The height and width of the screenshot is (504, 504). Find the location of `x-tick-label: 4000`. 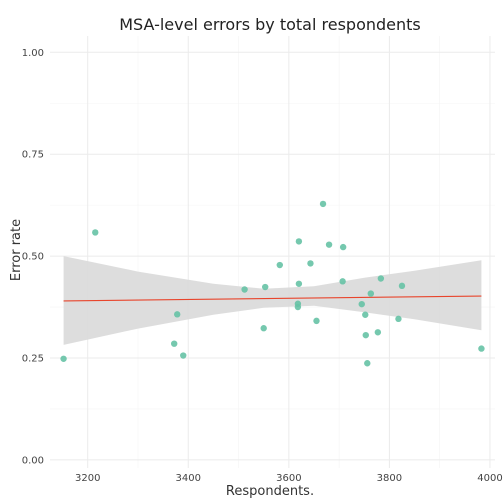

x-tick-label: 4000 is located at coordinates (489, 478).